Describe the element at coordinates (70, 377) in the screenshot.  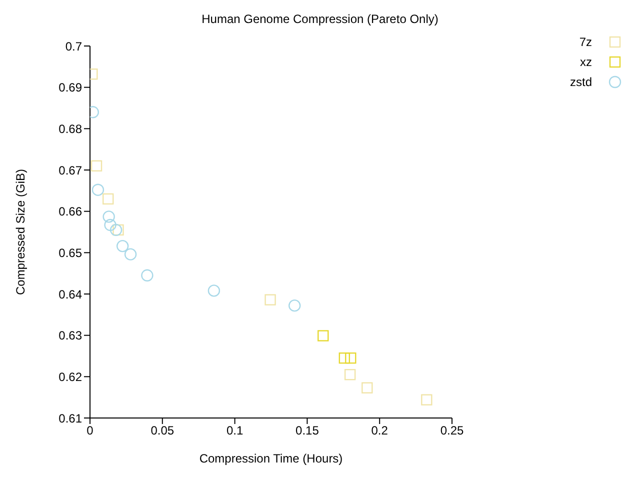
I see `y-tick-label: 0.62` at that location.